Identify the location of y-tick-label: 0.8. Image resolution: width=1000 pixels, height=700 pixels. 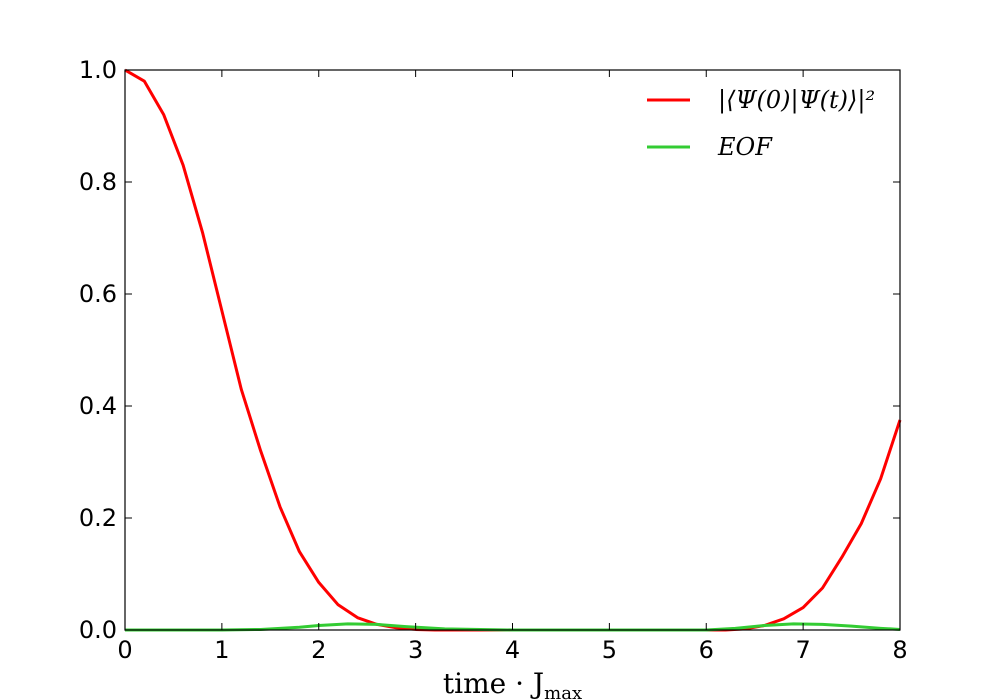
(98, 182).